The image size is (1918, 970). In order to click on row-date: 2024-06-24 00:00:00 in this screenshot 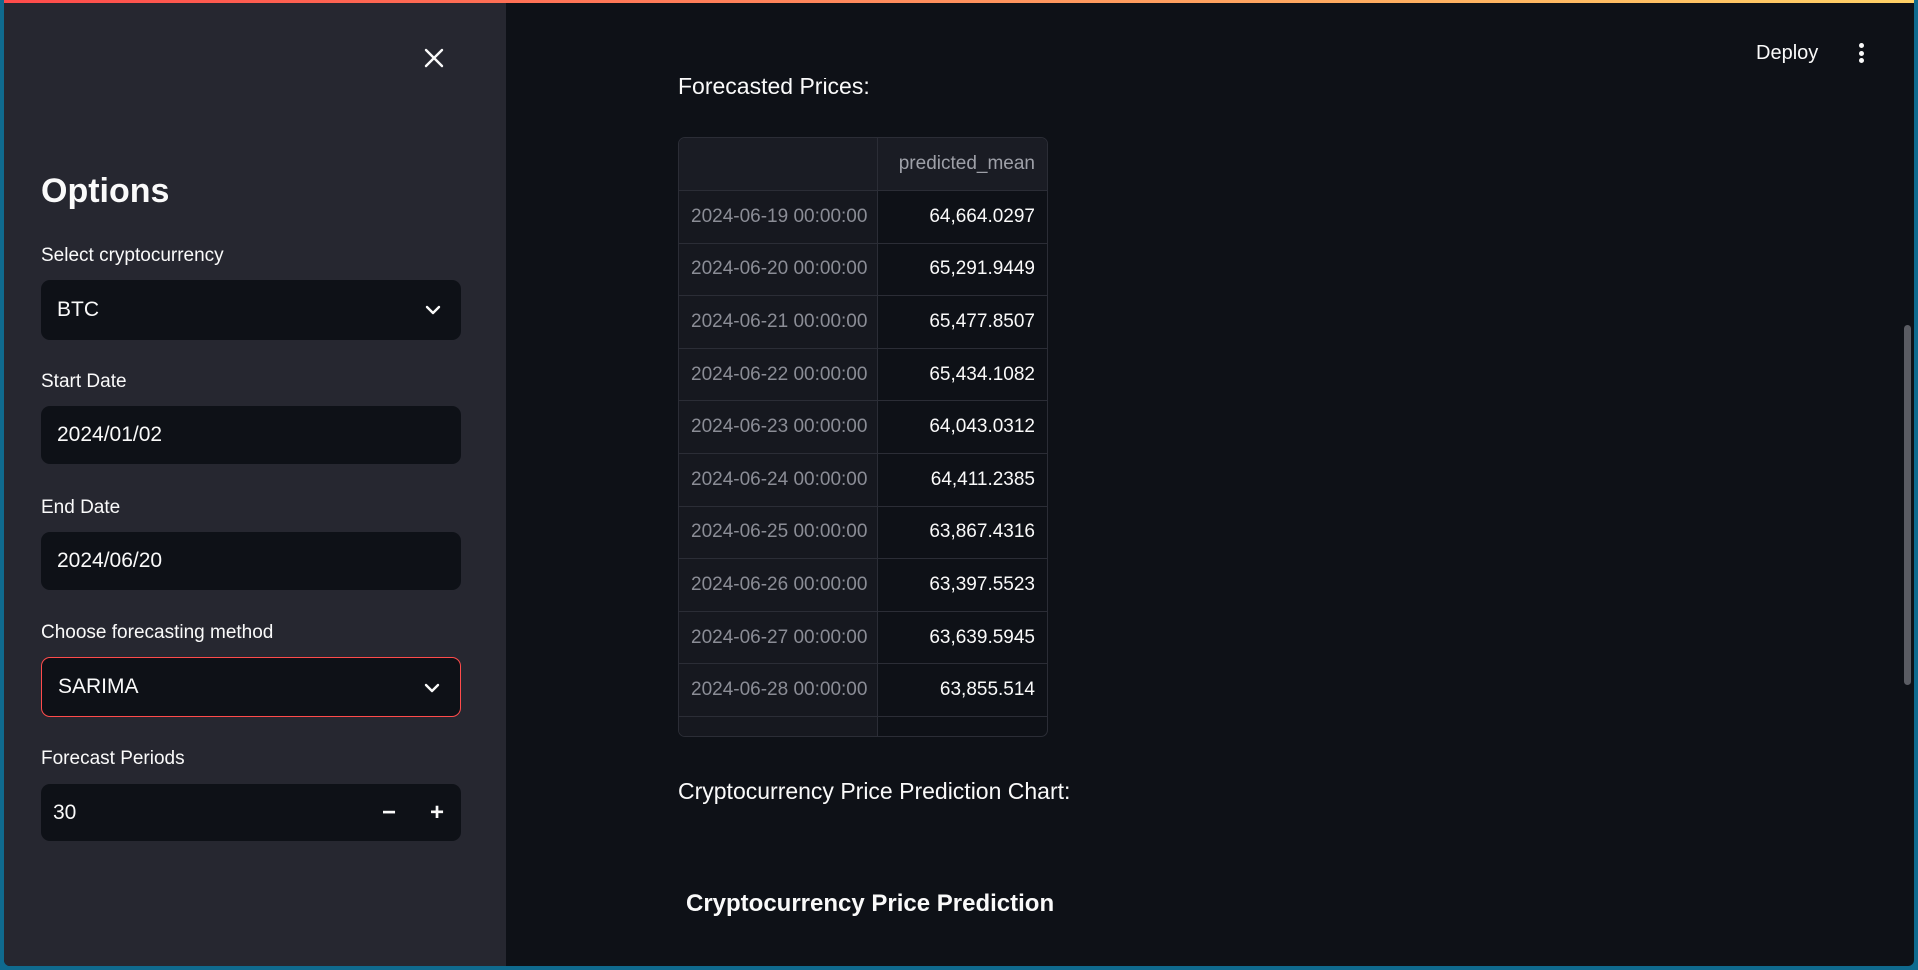, I will do `click(778, 480)`.